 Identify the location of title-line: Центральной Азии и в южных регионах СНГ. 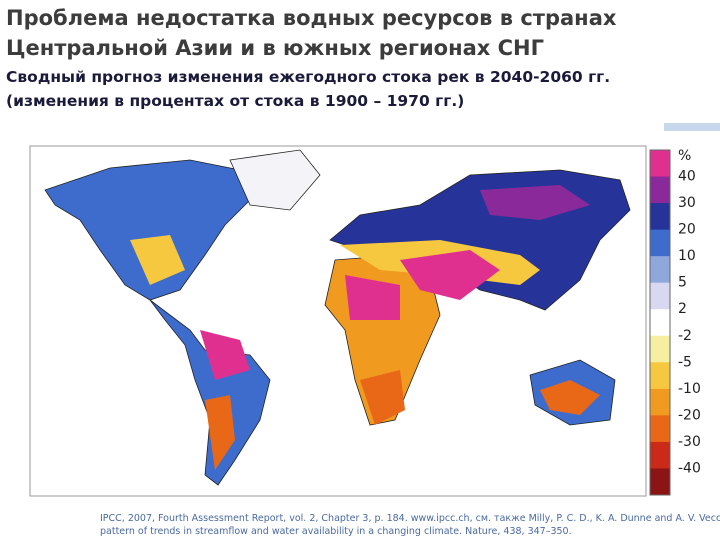
(275, 48).